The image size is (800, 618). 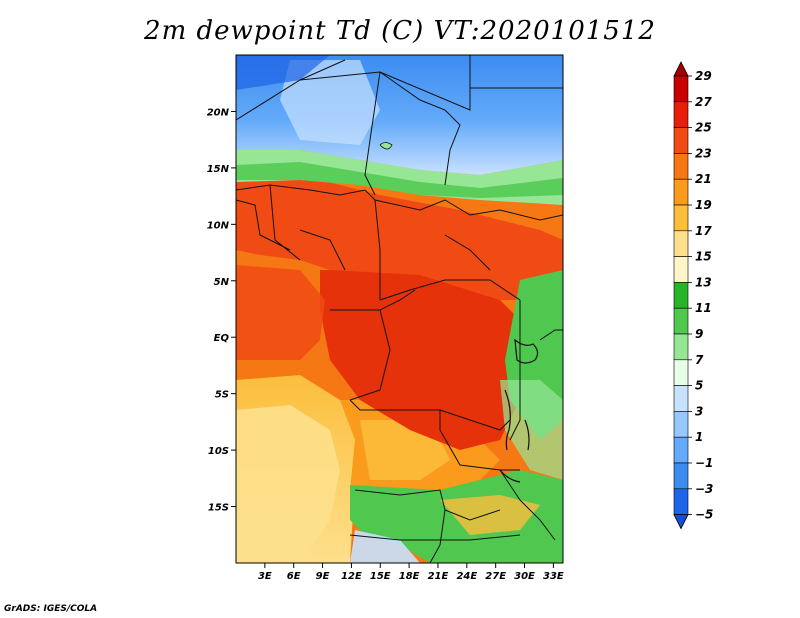 What do you see at coordinates (218, 112) in the screenshot?
I see `lat-tick-label: 20N` at bounding box center [218, 112].